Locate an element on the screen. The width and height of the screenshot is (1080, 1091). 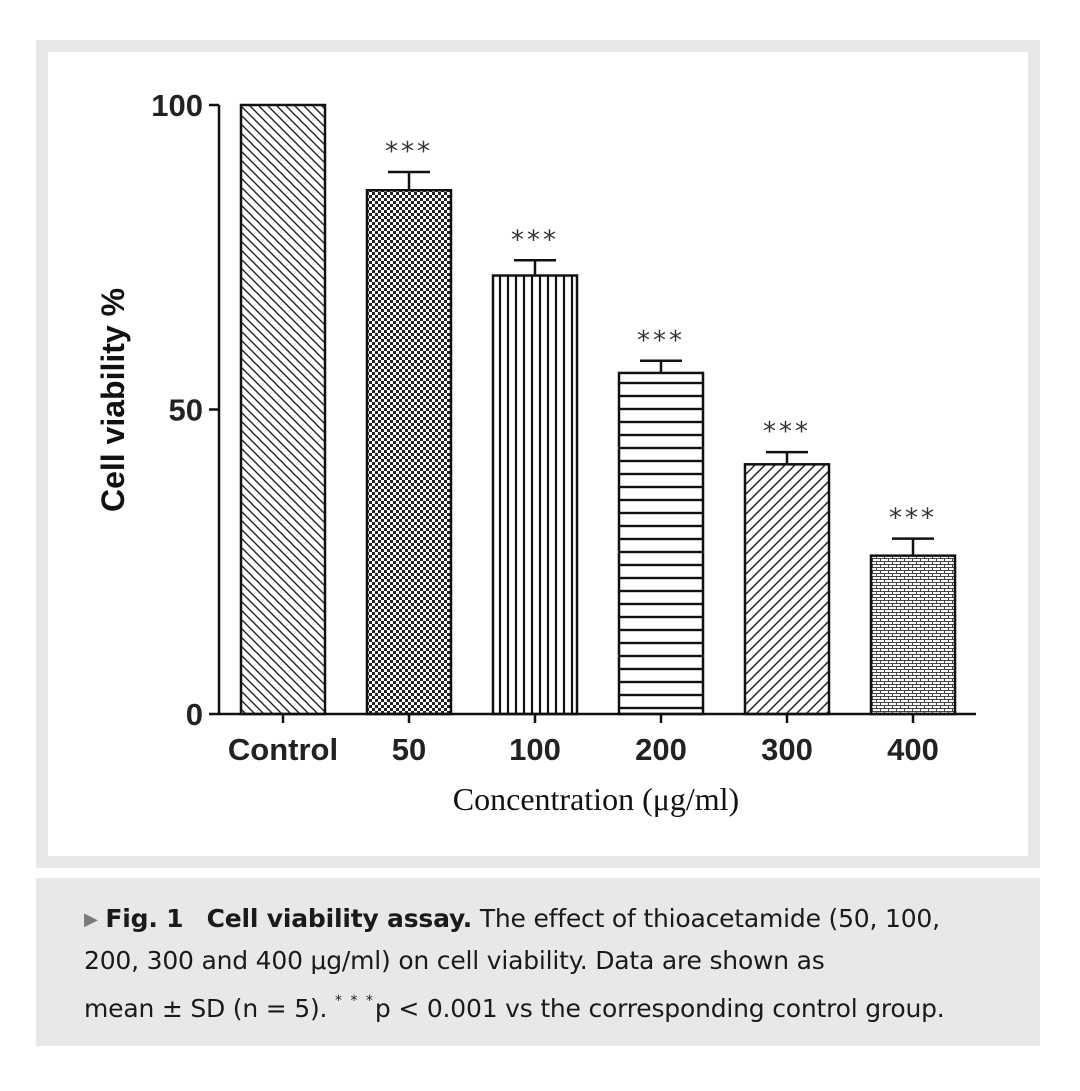
y-tick-label: 50 is located at coordinates (186, 410).